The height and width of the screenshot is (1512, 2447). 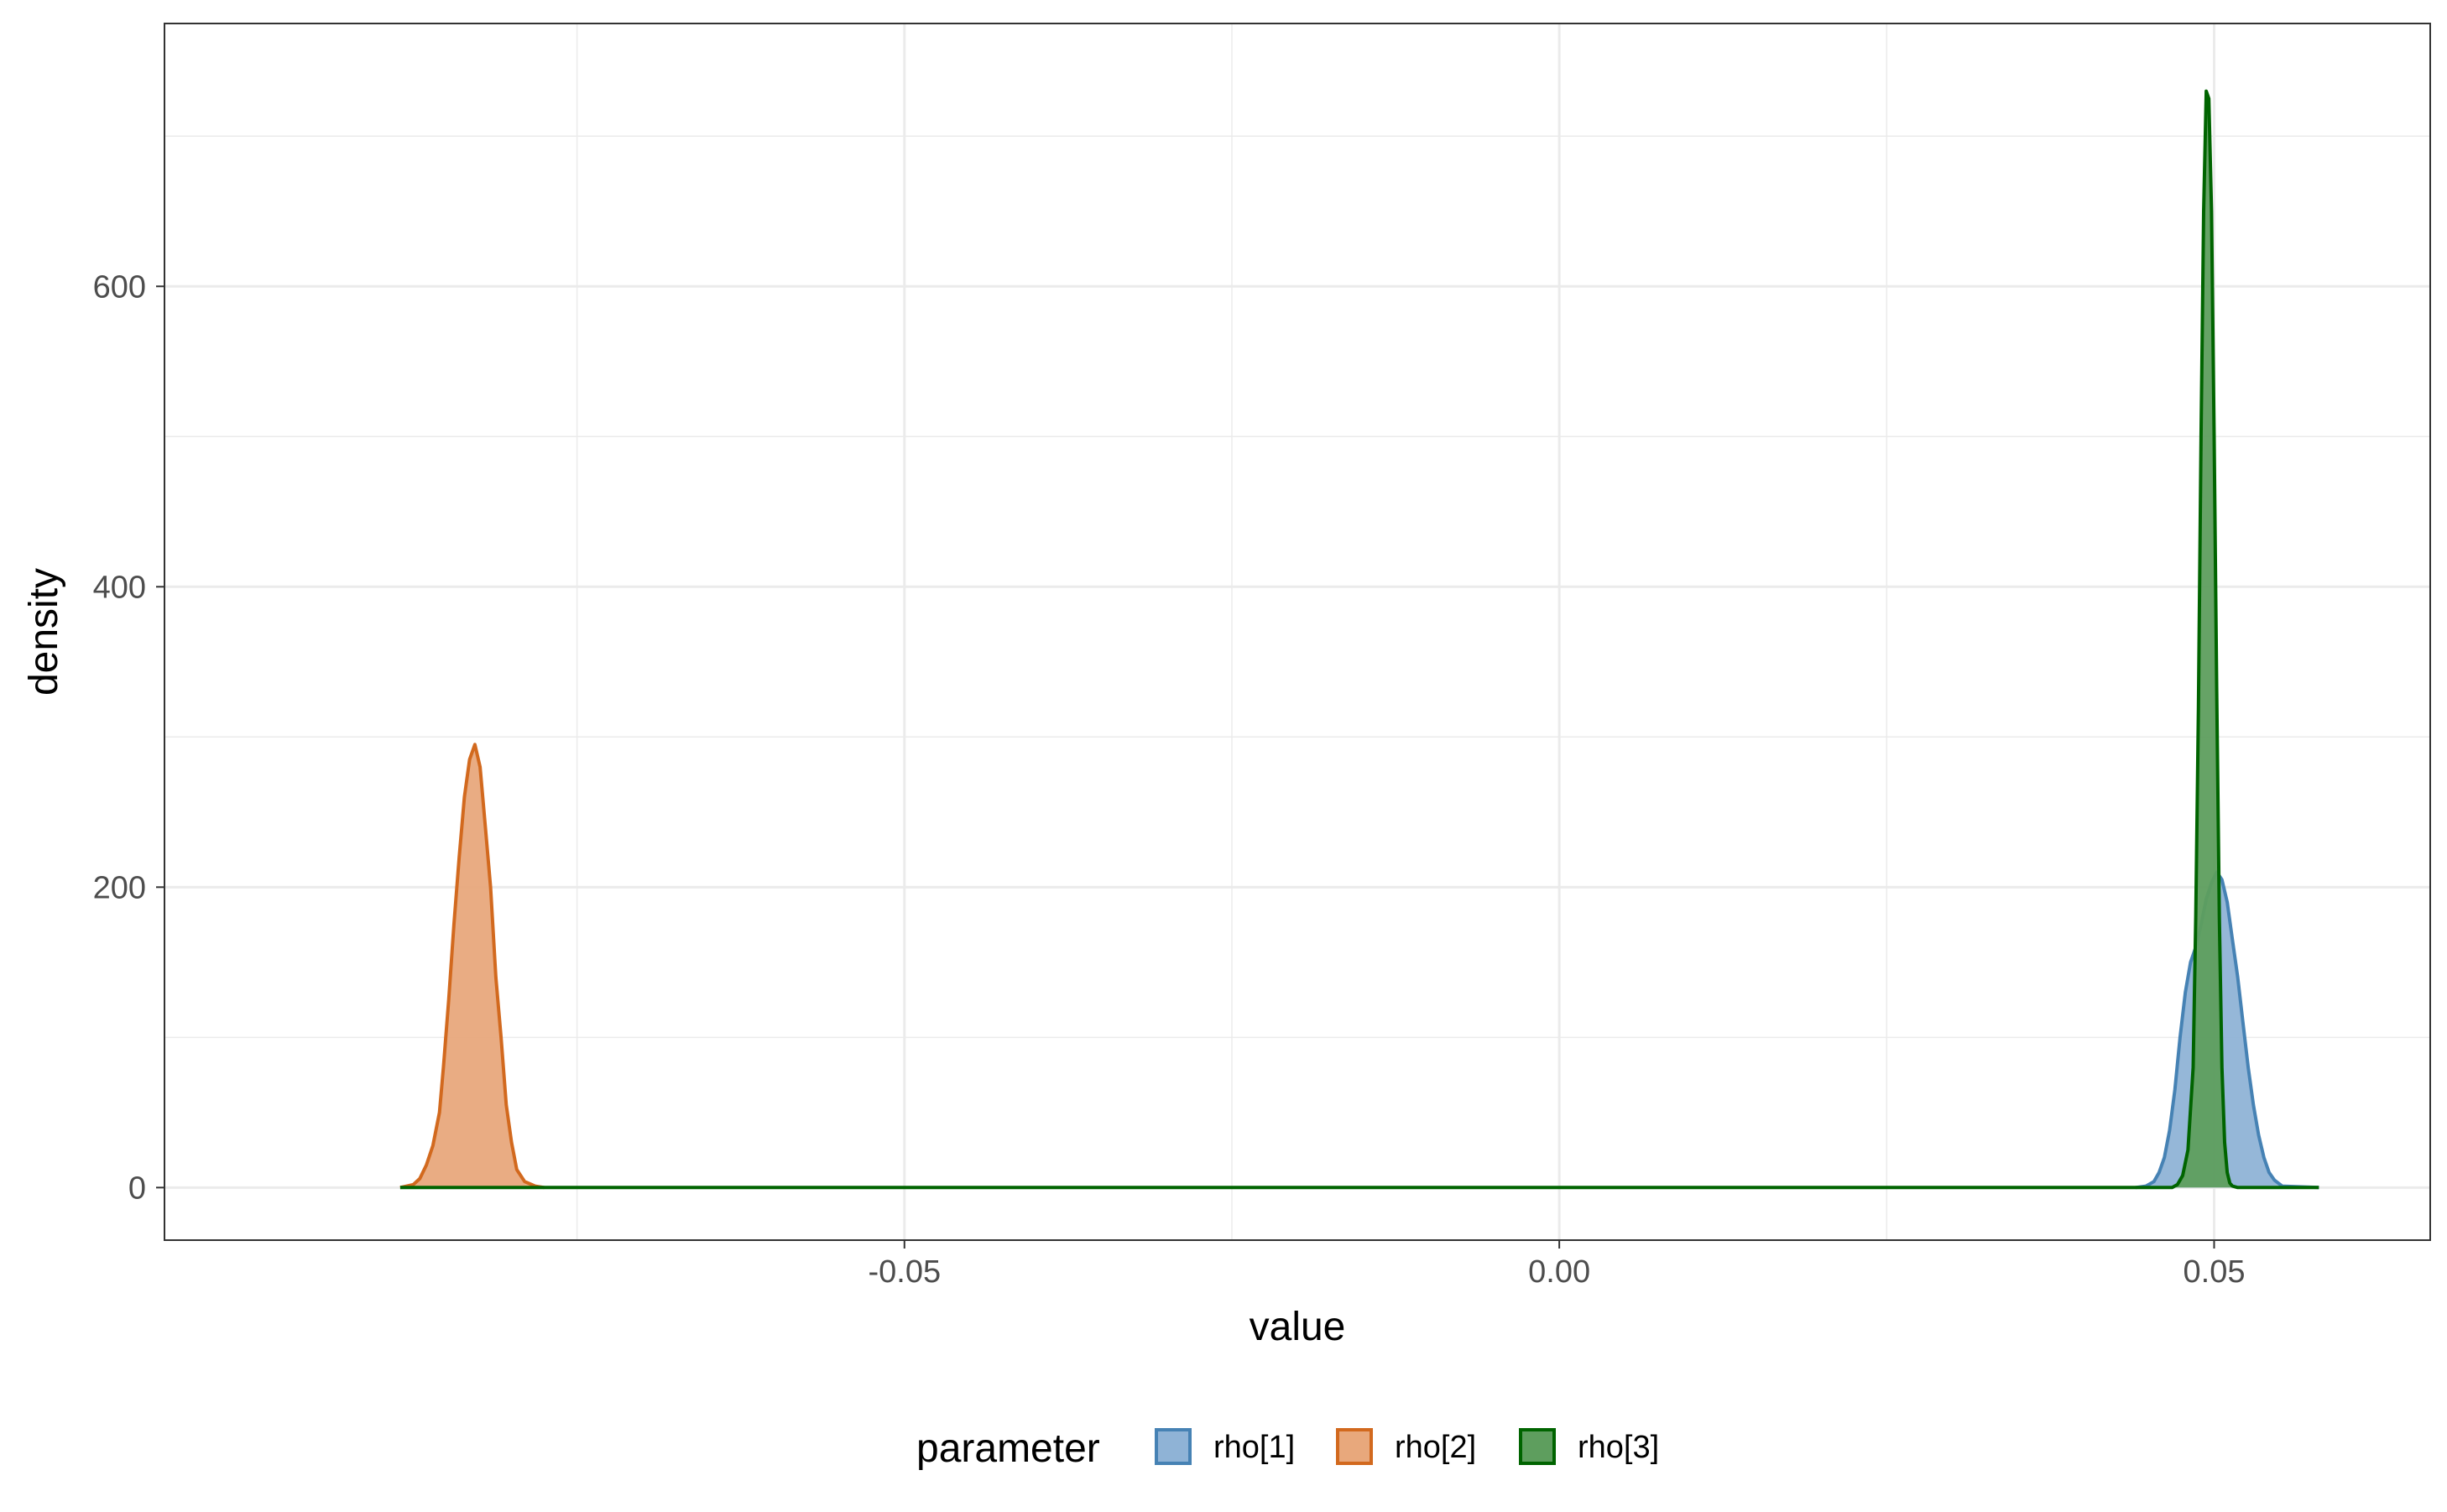 What do you see at coordinates (1008, 1449) in the screenshot?
I see `legend-title: parameter` at bounding box center [1008, 1449].